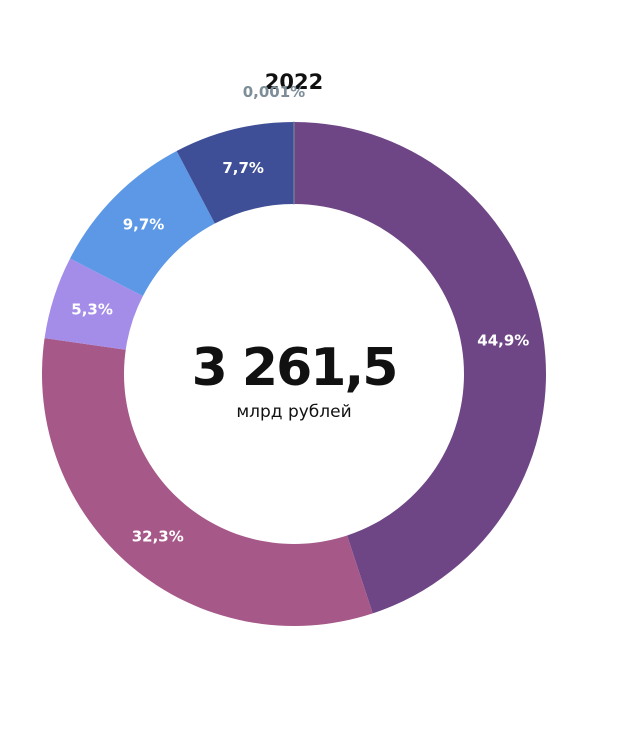 The height and width of the screenshot is (739, 640). Describe the element at coordinates (158, 536) in the screenshot. I see `slice-label-1: 32,3%` at that location.